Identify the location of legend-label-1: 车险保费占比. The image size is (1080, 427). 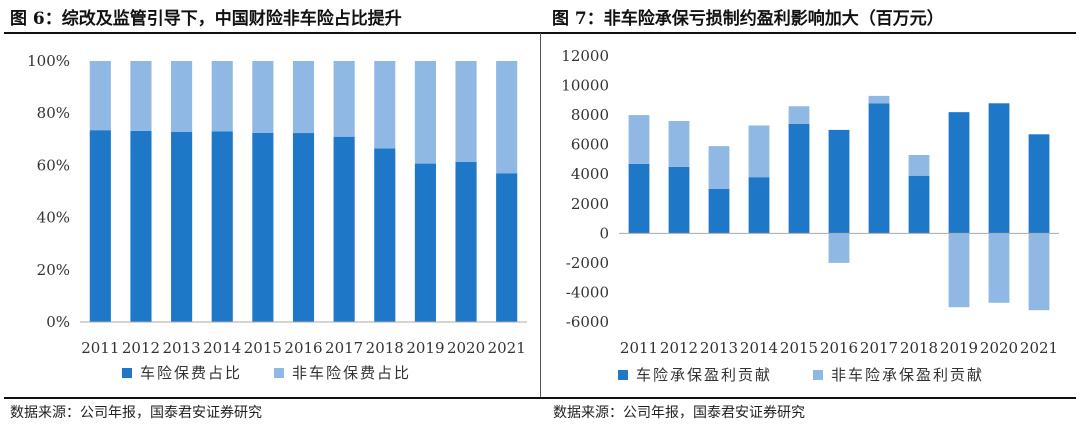
(191, 373).